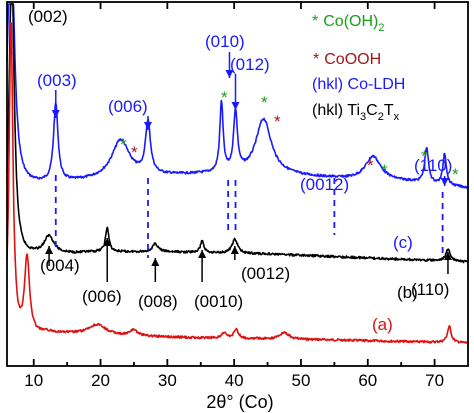 The width and height of the screenshot is (474, 413). I want to click on star-co-oh2-23: *, so click(123, 144).